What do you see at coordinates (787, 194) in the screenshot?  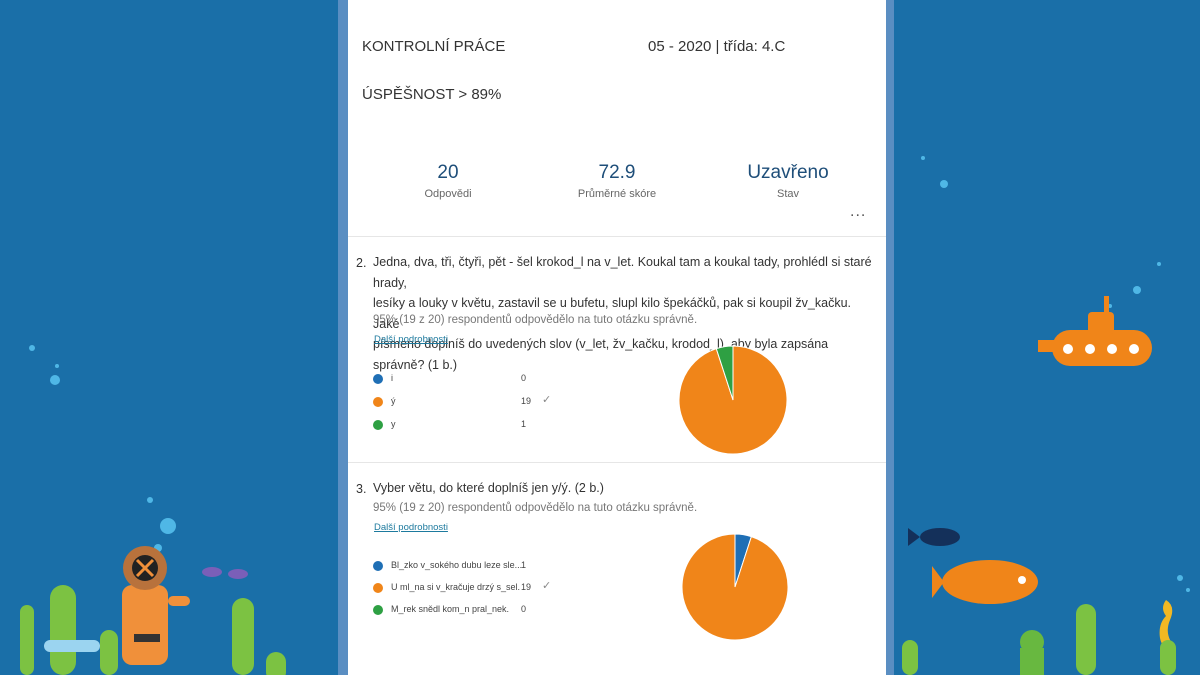 I see `stat-status-label: Stav` at bounding box center [787, 194].